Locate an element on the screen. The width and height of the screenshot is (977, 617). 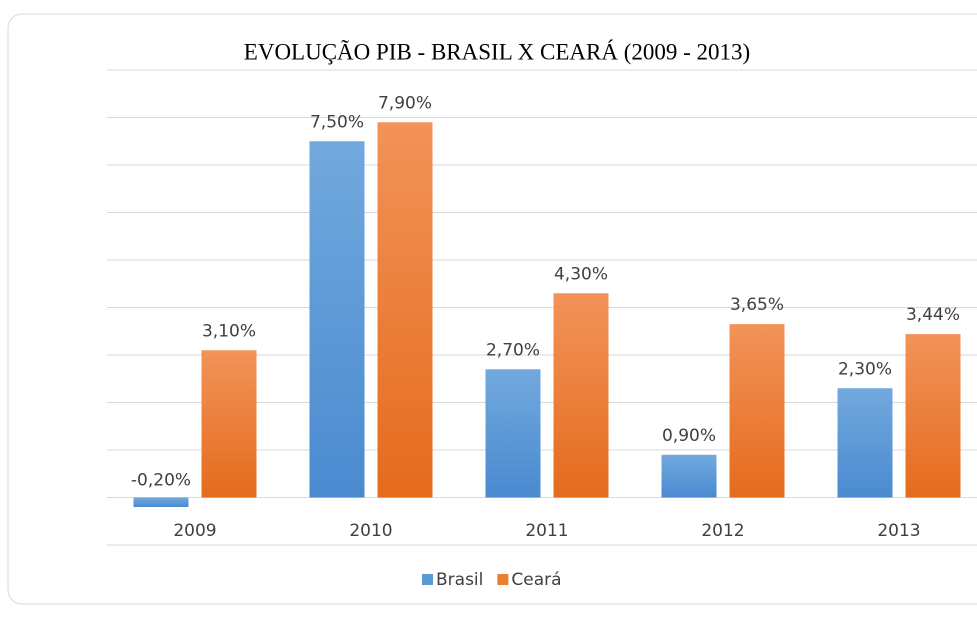
x-tick-label: 2011 is located at coordinates (546, 531).